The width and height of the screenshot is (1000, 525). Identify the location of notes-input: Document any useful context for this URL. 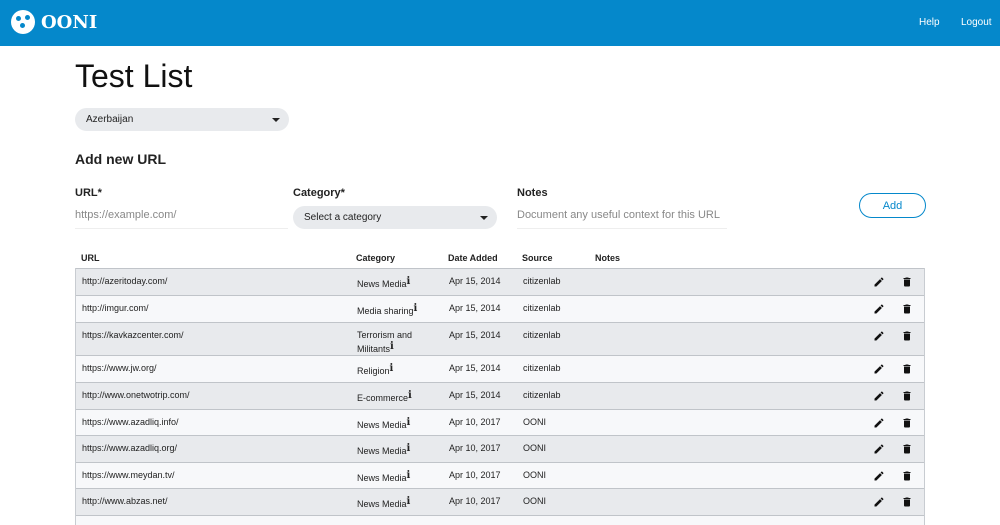
(622, 217).